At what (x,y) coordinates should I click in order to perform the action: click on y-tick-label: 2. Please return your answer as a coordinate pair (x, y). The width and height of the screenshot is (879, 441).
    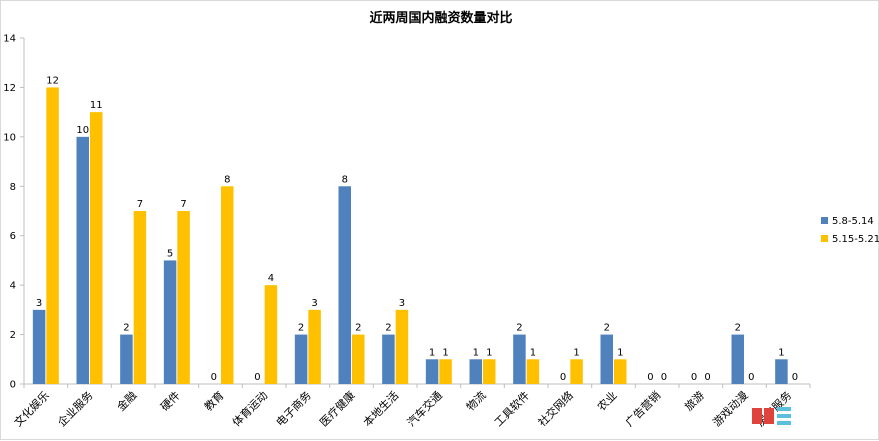
    Looking at the image, I should click on (13, 335).